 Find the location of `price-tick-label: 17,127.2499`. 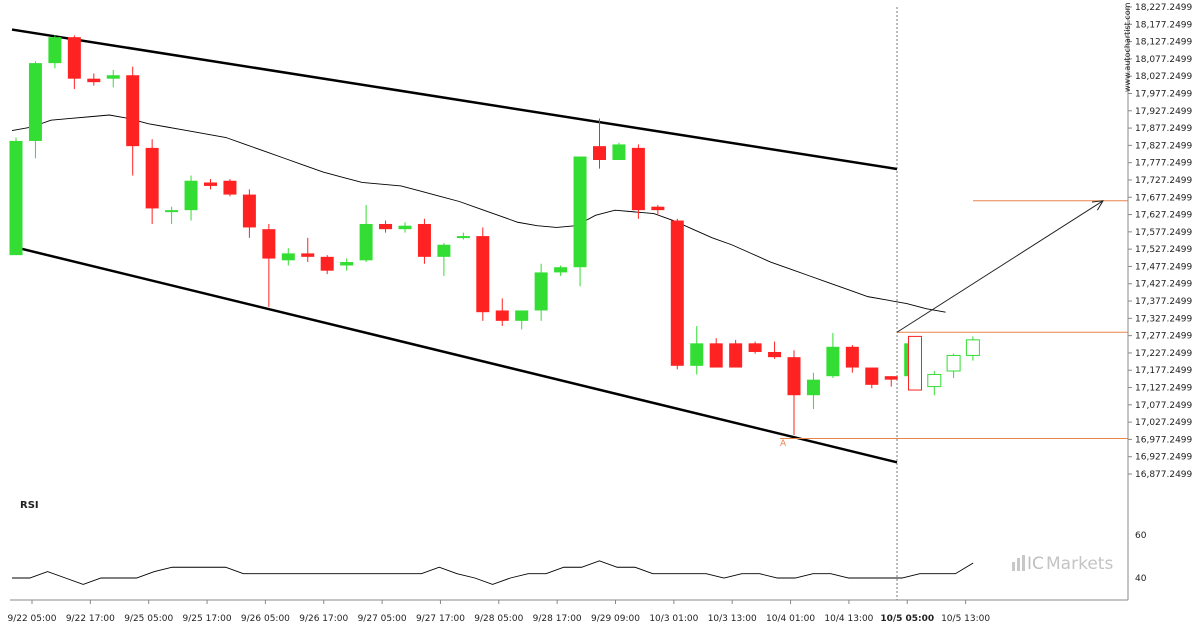

price-tick-label: 17,127.2499 is located at coordinates (1164, 389).